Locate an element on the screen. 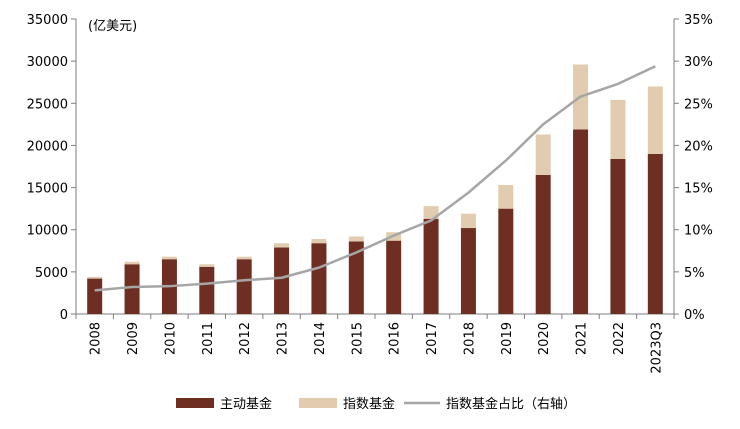 This screenshot has height=429, width=740. right-tick-label: 0% is located at coordinates (694, 315).